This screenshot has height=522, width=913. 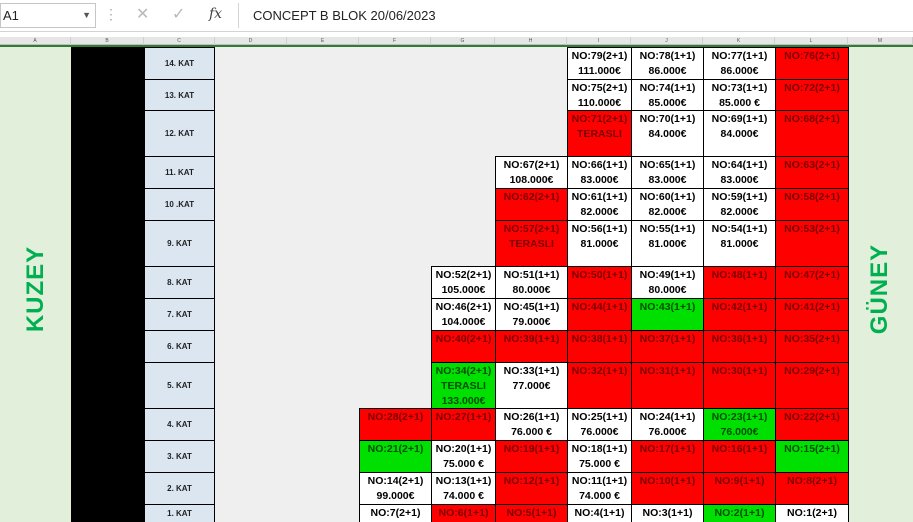 I want to click on unit-cell: NO:55(1+1) 81.000€, so click(x=667, y=243).